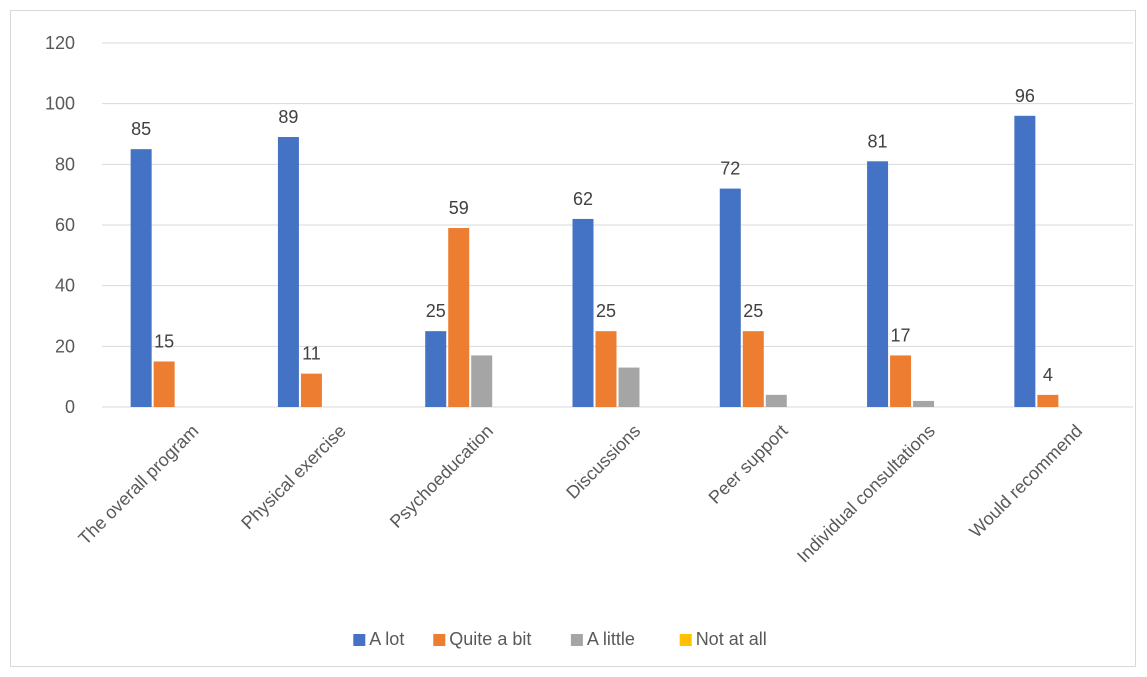 This screenshot has height=677, width=1147. What do you see at coordinates (603, 462) in the screenshot?
I see `x-tick-label: Discussions` at bounding box center [603, 462].